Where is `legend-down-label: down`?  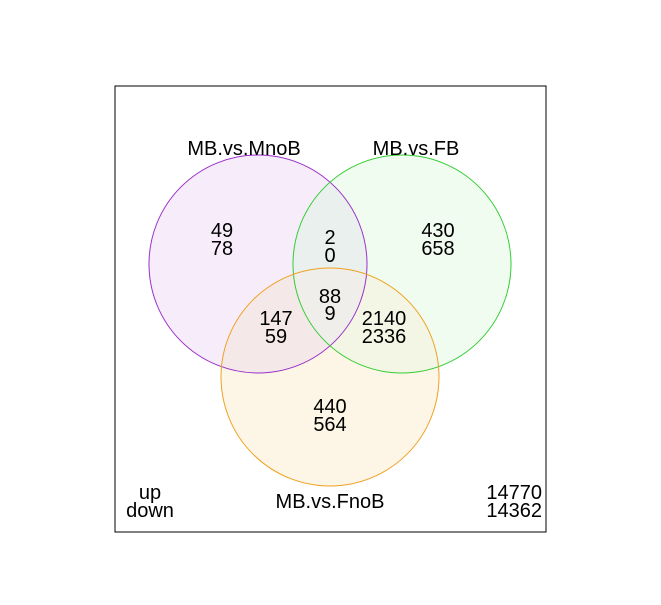 legend-down-label: down is located at coordinates (150, 511).